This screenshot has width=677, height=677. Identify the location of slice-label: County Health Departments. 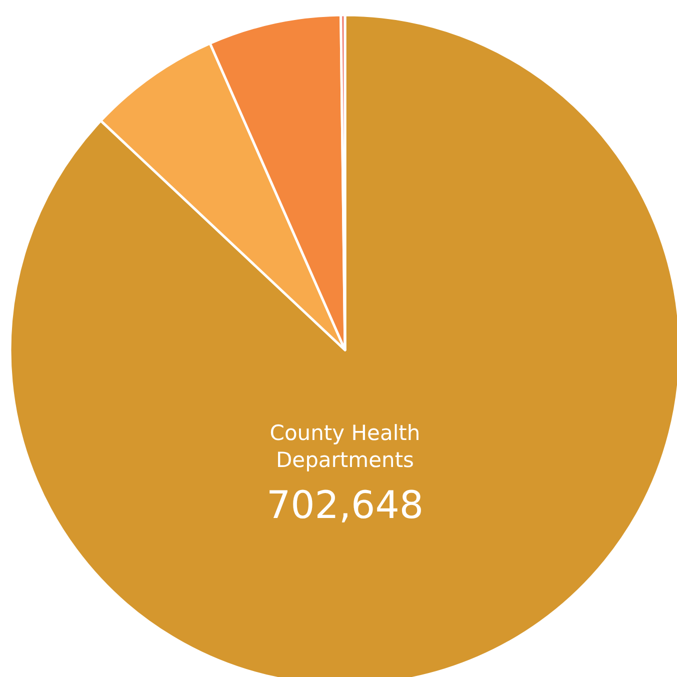
(345, 446).